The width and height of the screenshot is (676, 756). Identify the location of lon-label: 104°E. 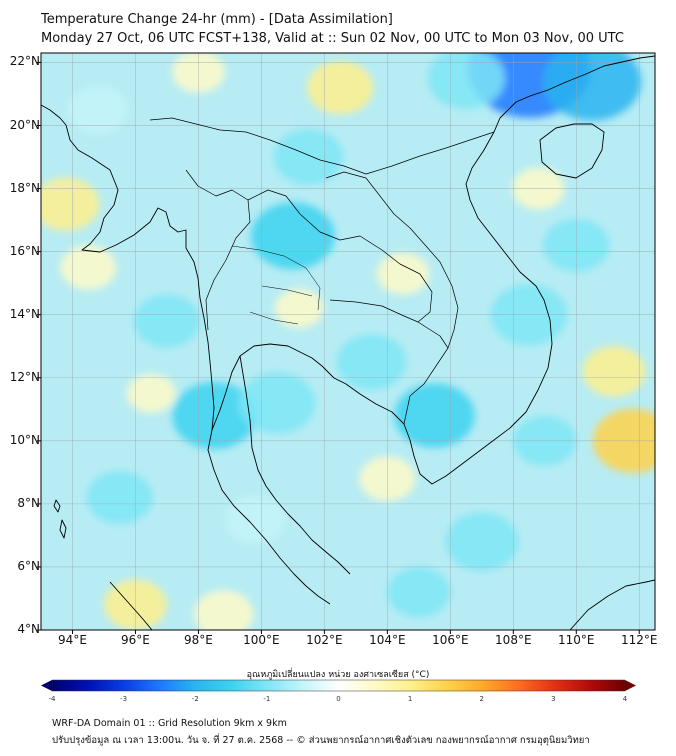
(387, 640).